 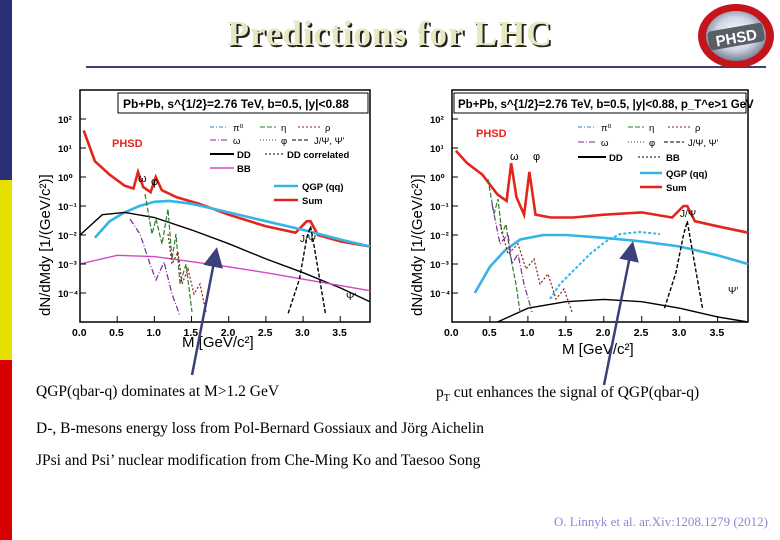 What do you see at coordinates (168, 255) in the screenshot?
I see `overlay-left` at bounding box center [168, 255].